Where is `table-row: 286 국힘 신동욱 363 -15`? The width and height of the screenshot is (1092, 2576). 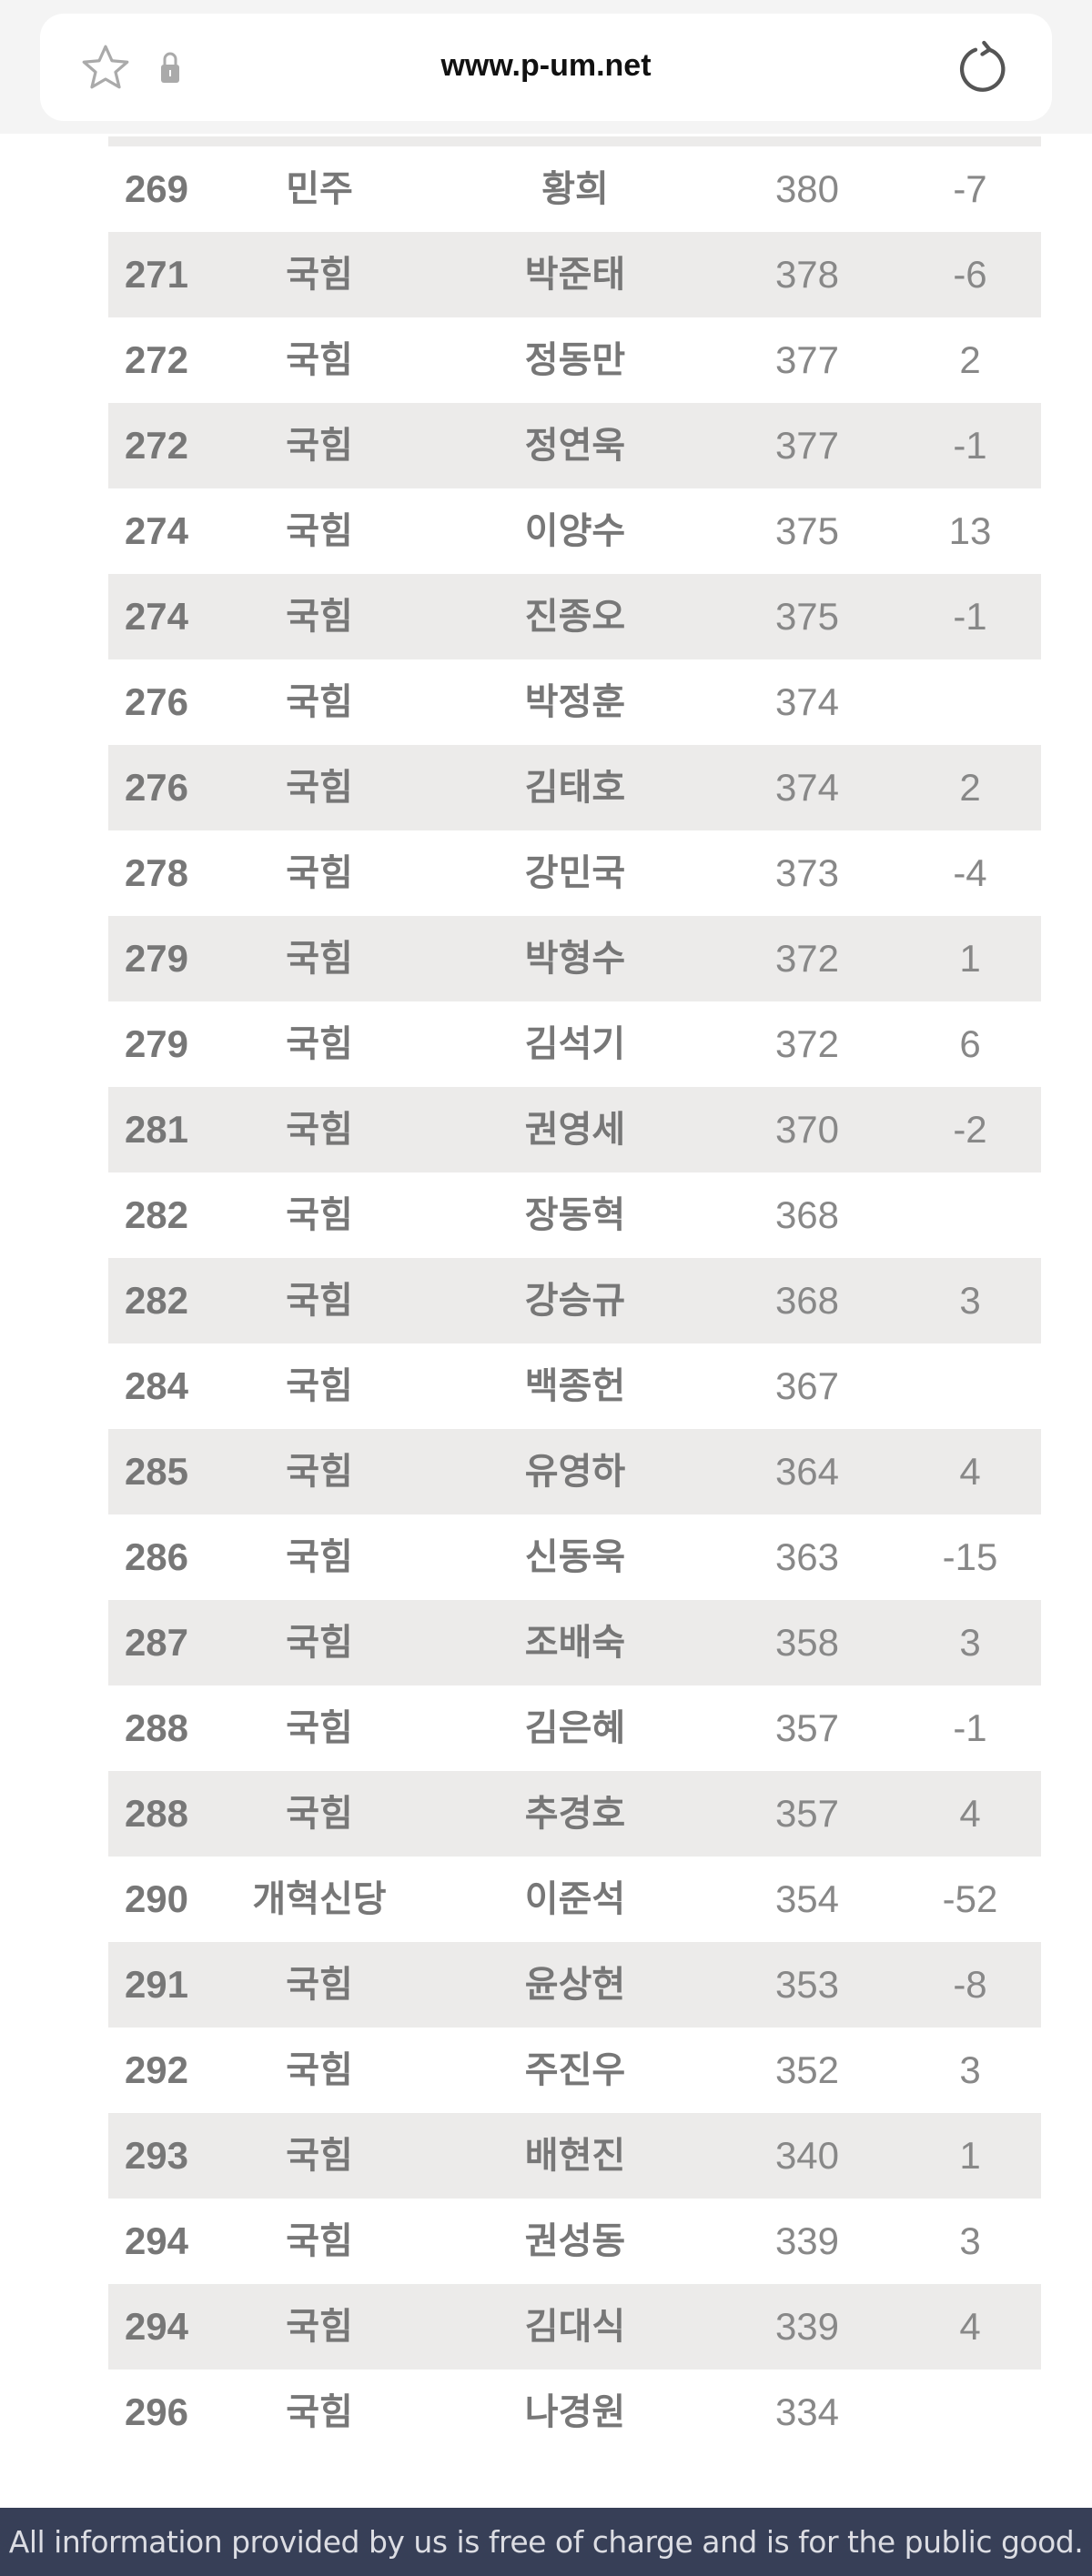
table-row: 286 국힘 신동욱 363 -15 is located at coordinates (574, 1557).